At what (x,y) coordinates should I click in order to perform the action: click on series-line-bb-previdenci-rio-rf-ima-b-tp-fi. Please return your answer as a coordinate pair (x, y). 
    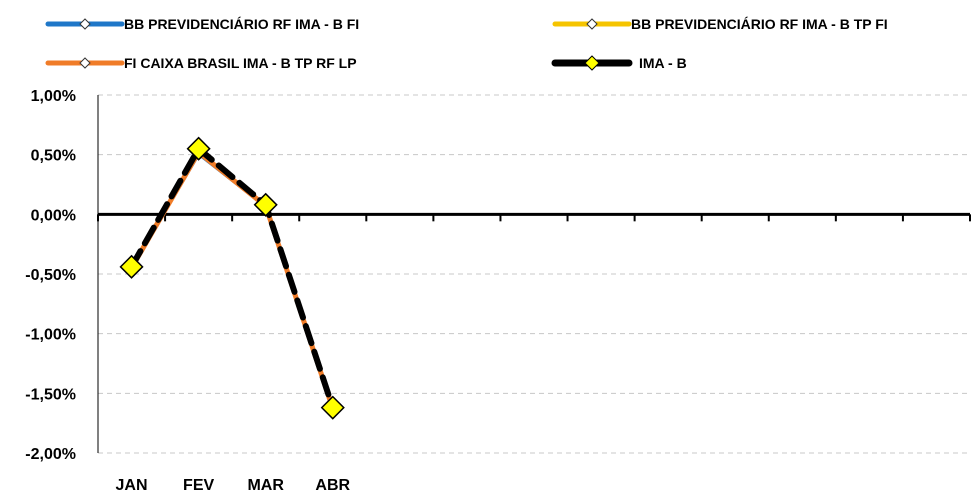
    Looking at the image, I should click on (232, 280).